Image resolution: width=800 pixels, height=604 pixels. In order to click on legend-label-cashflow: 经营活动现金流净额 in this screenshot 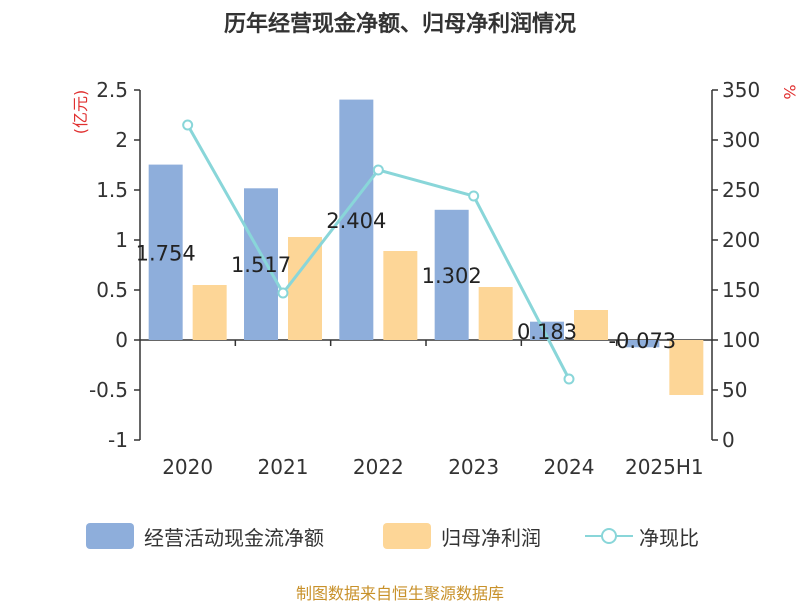, I will do `click(234, 537)`.